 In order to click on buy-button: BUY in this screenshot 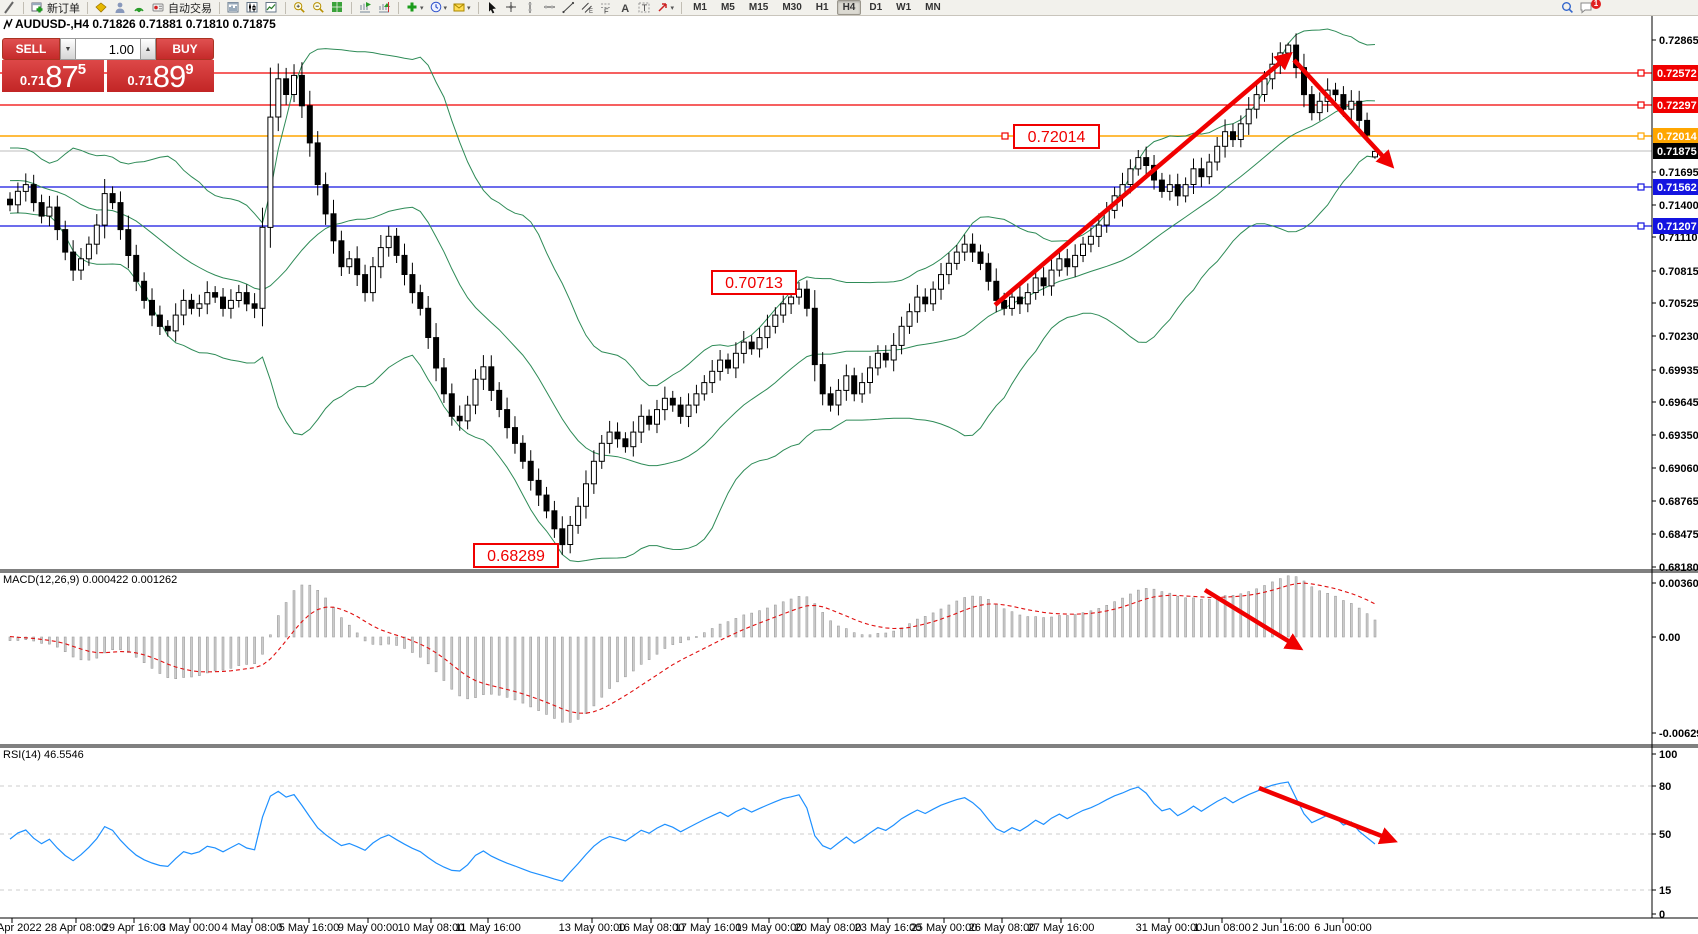, I will do `click(185, 49)`.